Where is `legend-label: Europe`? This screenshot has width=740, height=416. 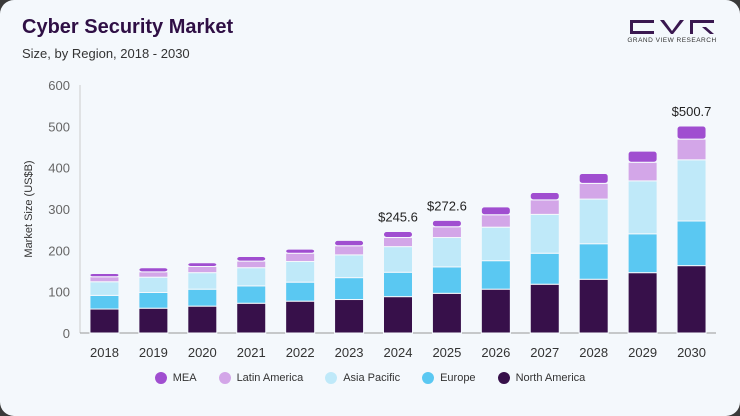
legend-label: Europe is located at coordinates (458, 378).